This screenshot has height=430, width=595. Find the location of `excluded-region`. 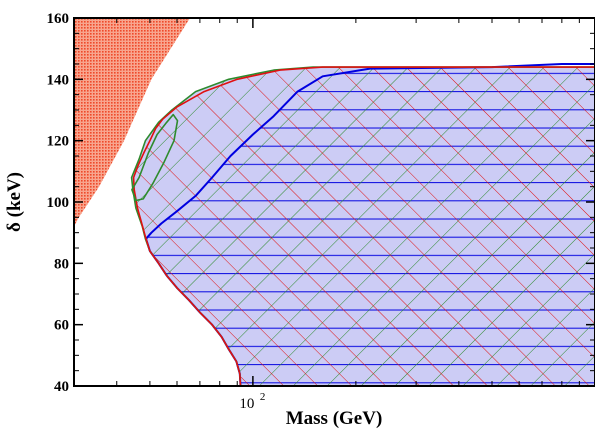

excluded-region is located at coordinates (132, 122).